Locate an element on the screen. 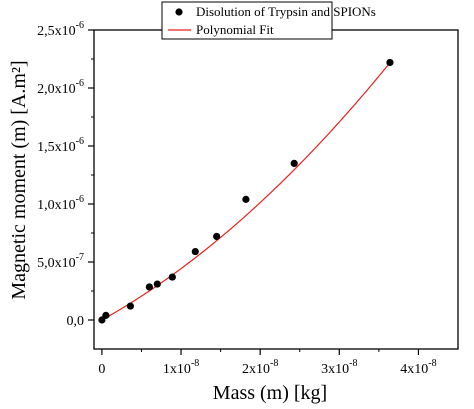  y-axis-title: Magnetic moment (m) [A.m²] is located at coordinates (19, 179).